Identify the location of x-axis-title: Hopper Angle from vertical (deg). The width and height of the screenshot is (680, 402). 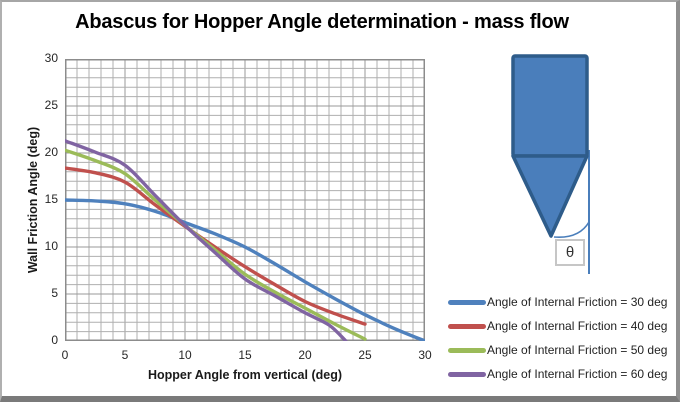
(244, 375).